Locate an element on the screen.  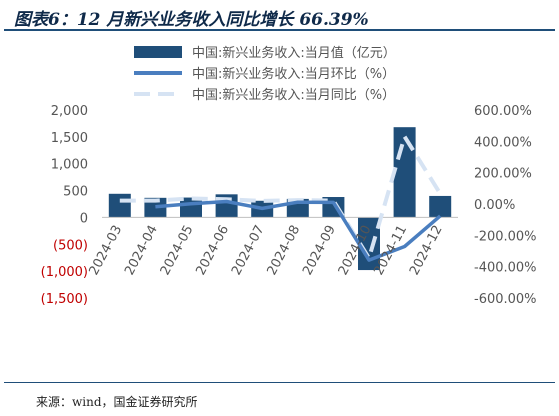
legend-label-yoy: 中国:新兴业务收入:当月同比（%） is located at coordinates (293, 95).